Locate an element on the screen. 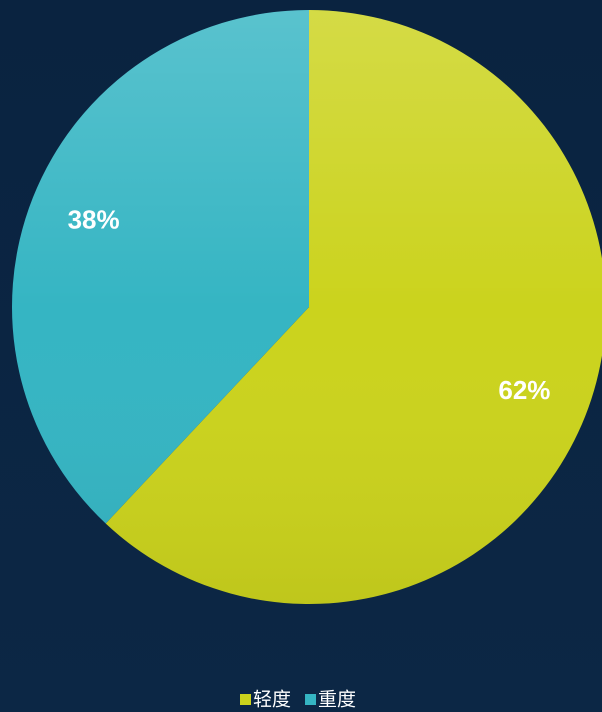 This screenshot has height=712, width=602. legend-label: 轻度 is located at coordinates (272, 700).